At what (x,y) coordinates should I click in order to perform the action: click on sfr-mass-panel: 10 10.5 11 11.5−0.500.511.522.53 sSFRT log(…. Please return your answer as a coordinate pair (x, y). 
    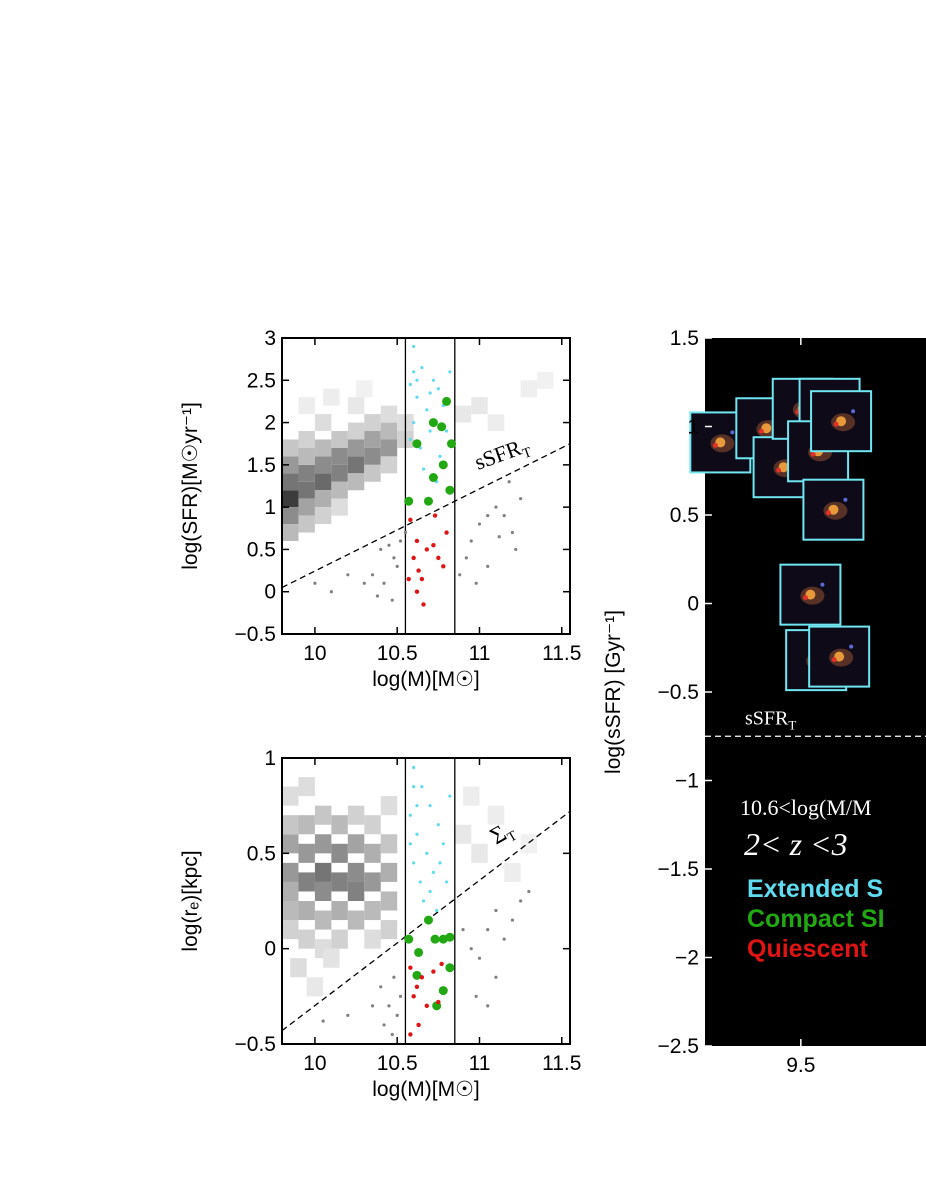
    Looking at the image, I should click on (380, 509).